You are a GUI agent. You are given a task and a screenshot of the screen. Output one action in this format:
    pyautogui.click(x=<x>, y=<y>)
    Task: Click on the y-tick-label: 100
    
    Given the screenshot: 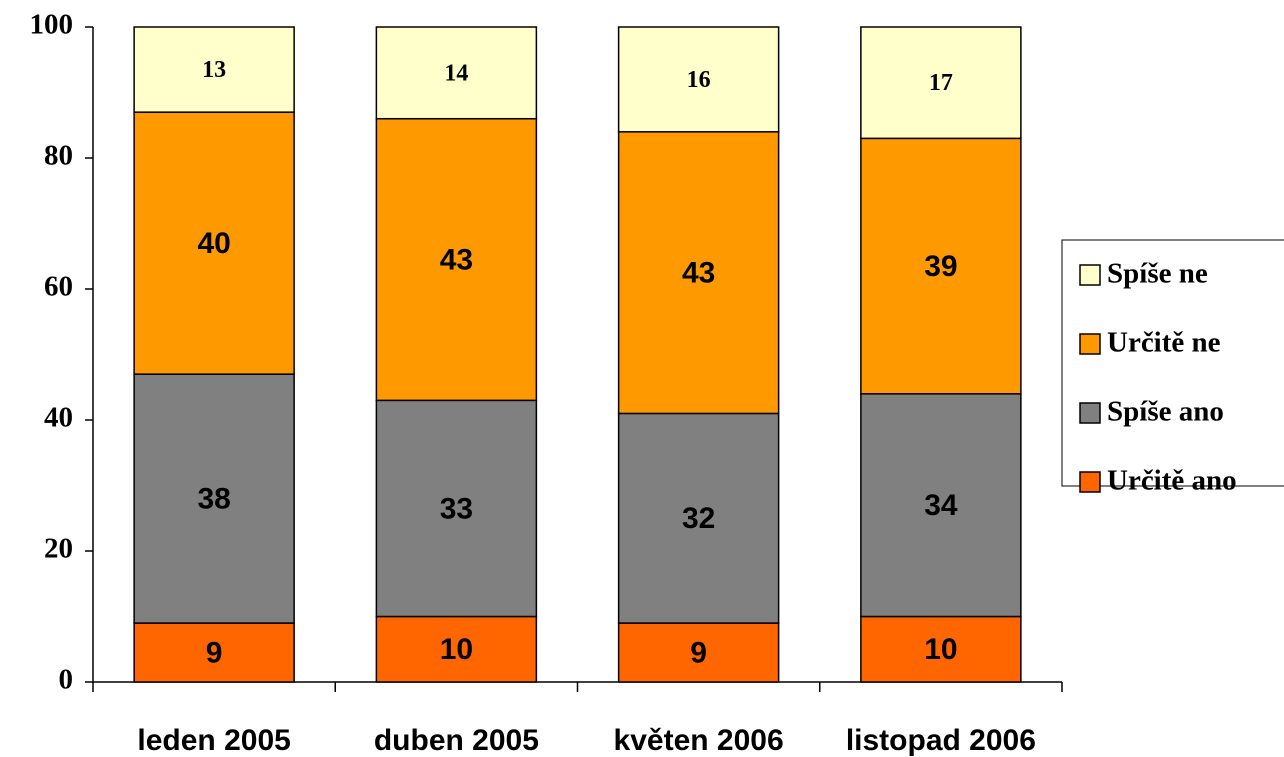 What is the action you would take?
    pyautogui.click(x=52, y=25)
    